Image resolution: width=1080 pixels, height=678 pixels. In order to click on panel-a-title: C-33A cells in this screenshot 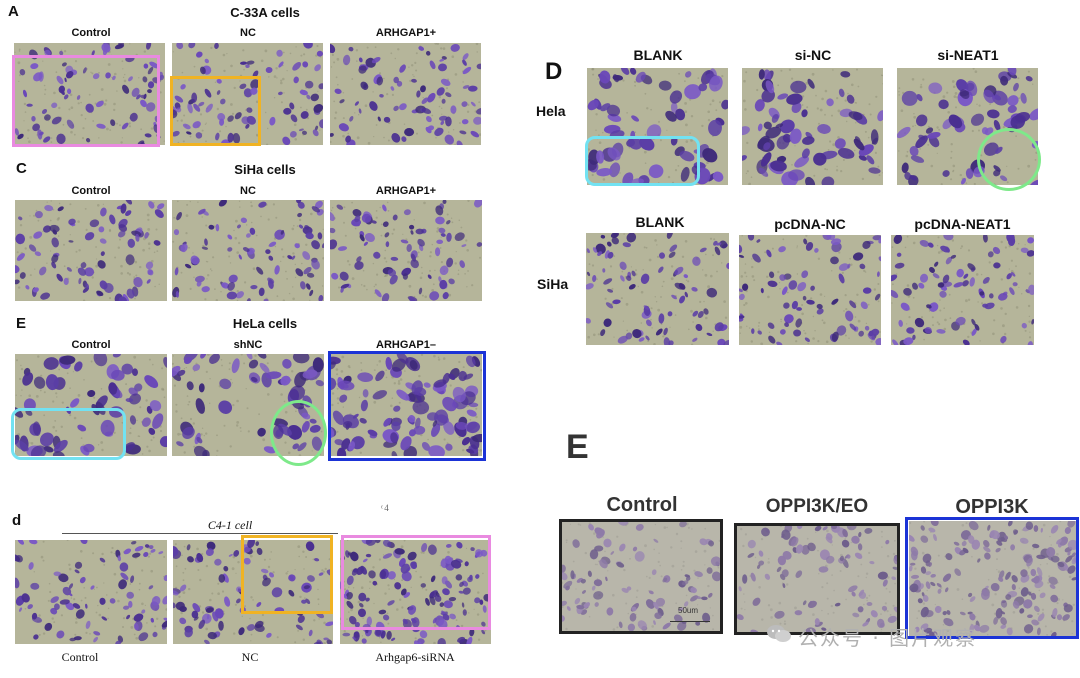, I will do `click(265, 12)`.